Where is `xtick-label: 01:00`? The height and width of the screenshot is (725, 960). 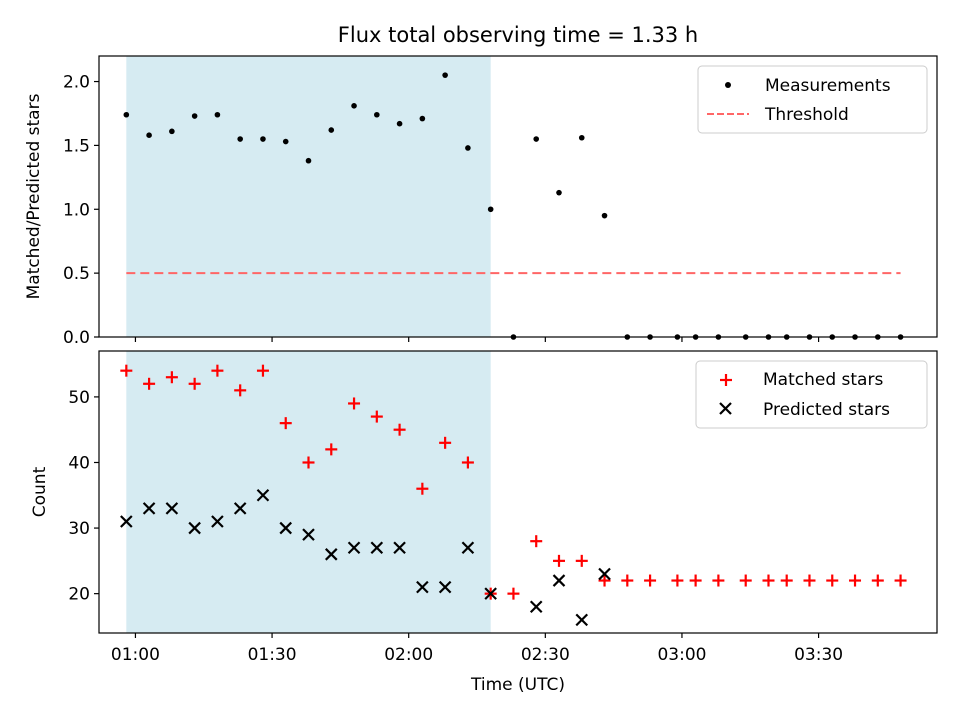
xtick-label: 01:00 is located at coordinates (135, 655).